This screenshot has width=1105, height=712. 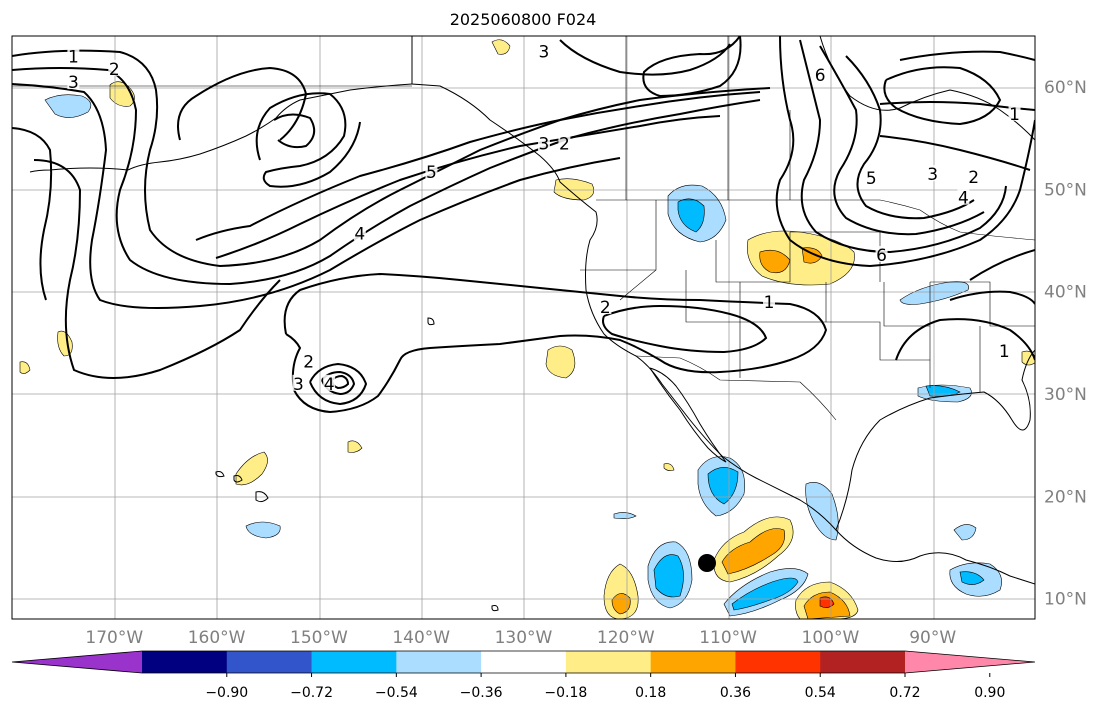 I want to click on latitude-label: 10°N, so click(x=1065, y=600).